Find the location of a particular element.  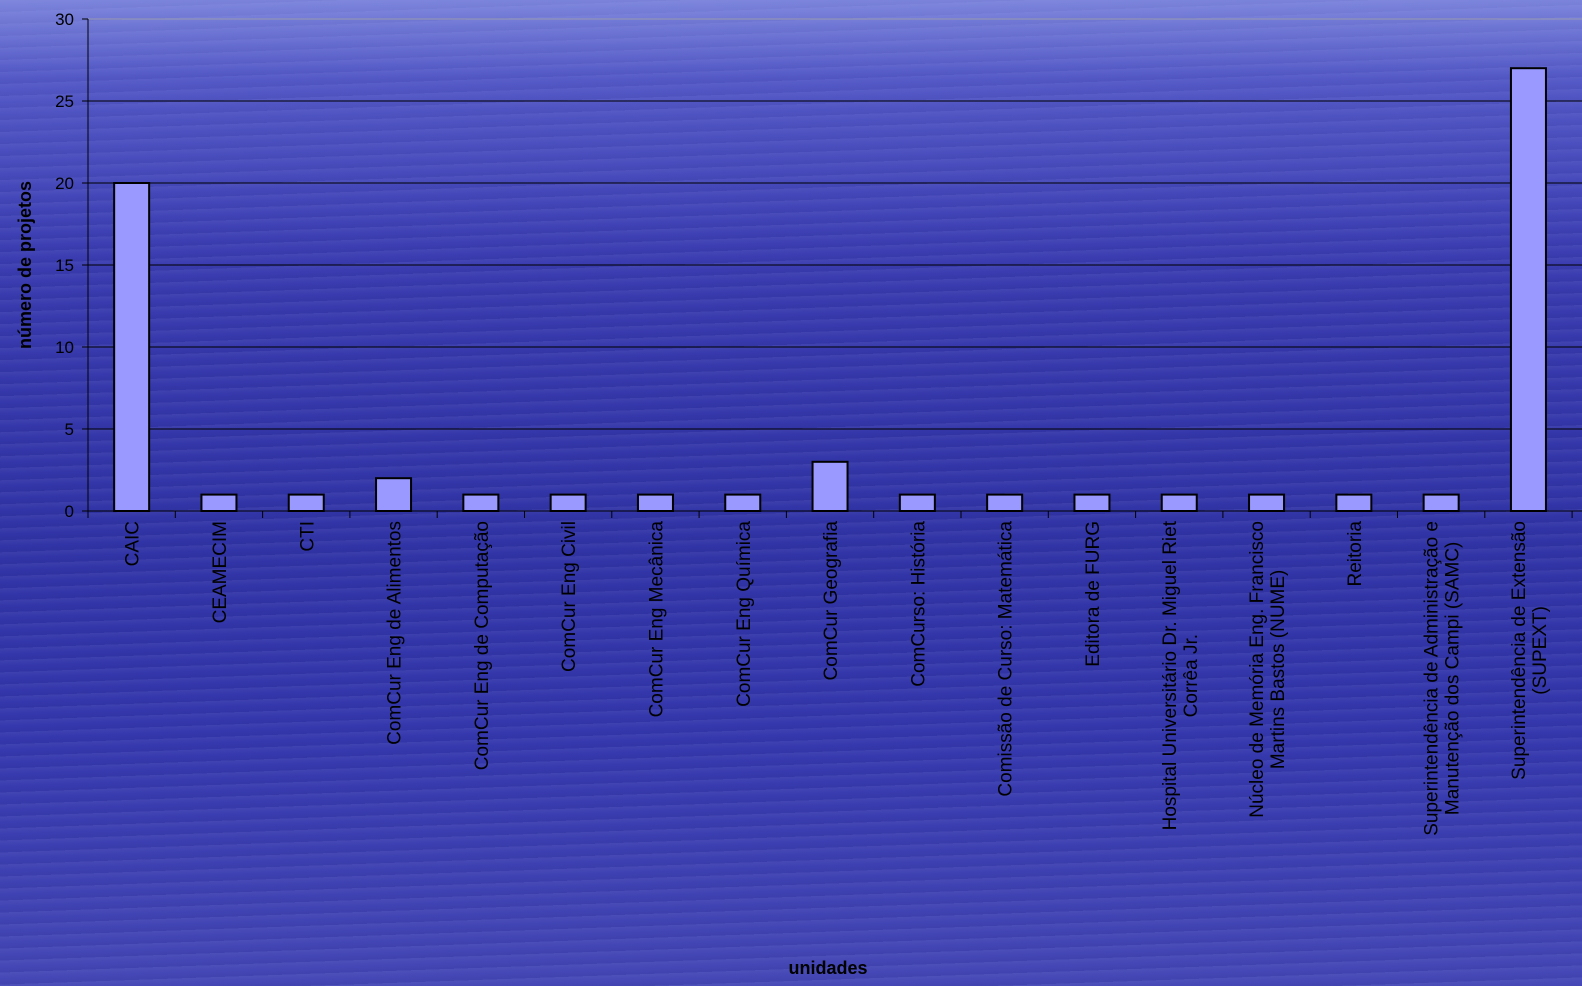

category-label-line: ComCur Eng Química is located at coordinates (744, 614).